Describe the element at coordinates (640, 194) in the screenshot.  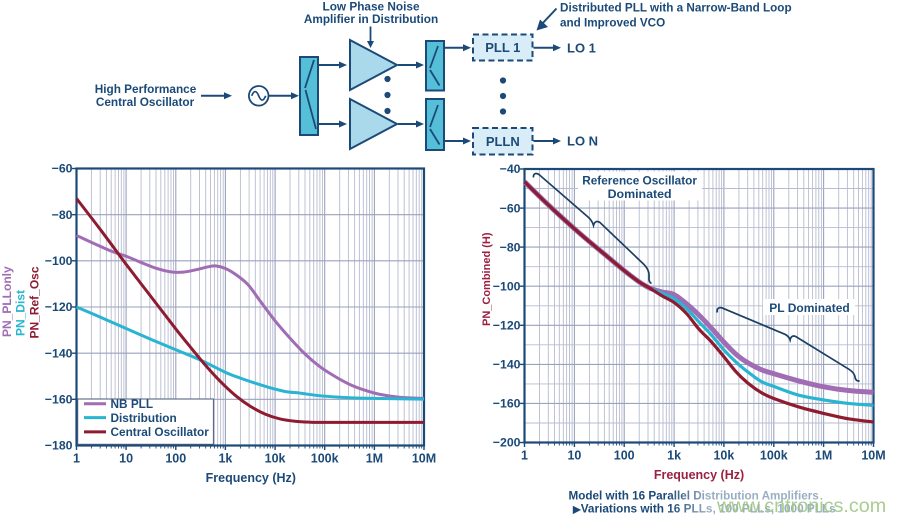
I see `svg-text: Dominated` at that location.